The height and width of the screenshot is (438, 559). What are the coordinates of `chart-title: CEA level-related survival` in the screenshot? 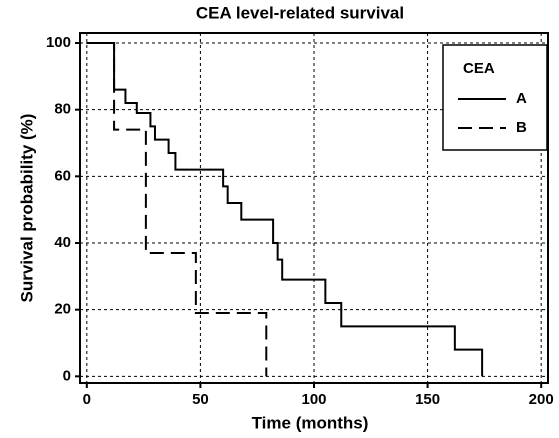 It's located at (300, 12).